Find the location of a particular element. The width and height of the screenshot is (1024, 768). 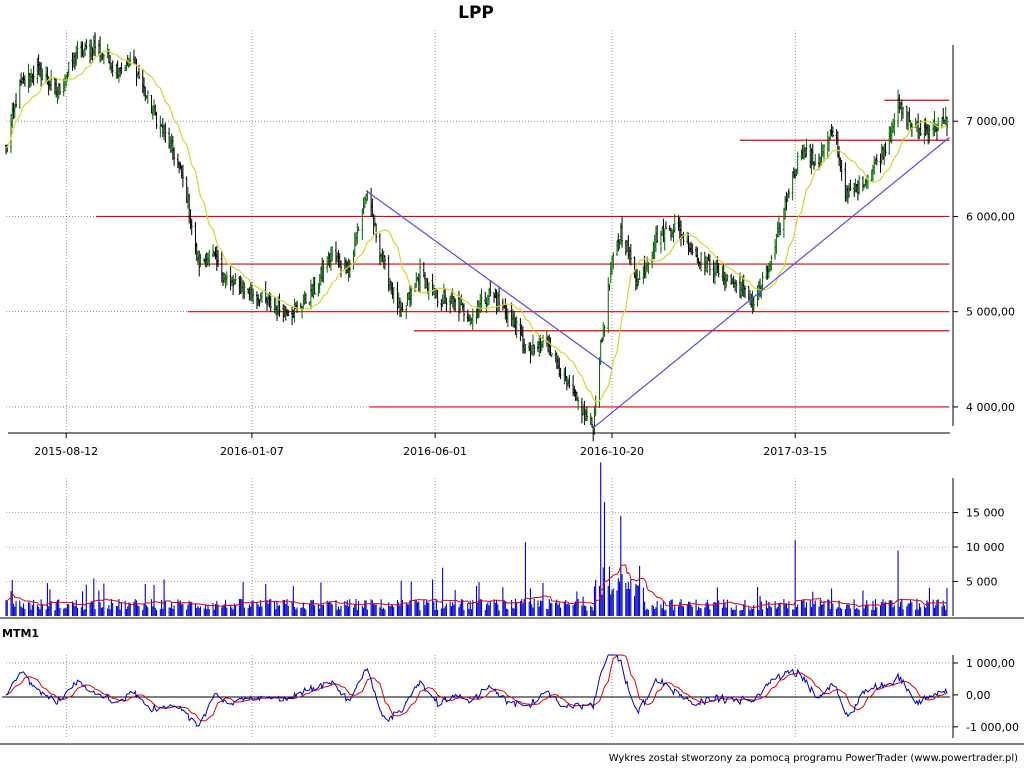

mtm-line is located at coordinates (476, 690).